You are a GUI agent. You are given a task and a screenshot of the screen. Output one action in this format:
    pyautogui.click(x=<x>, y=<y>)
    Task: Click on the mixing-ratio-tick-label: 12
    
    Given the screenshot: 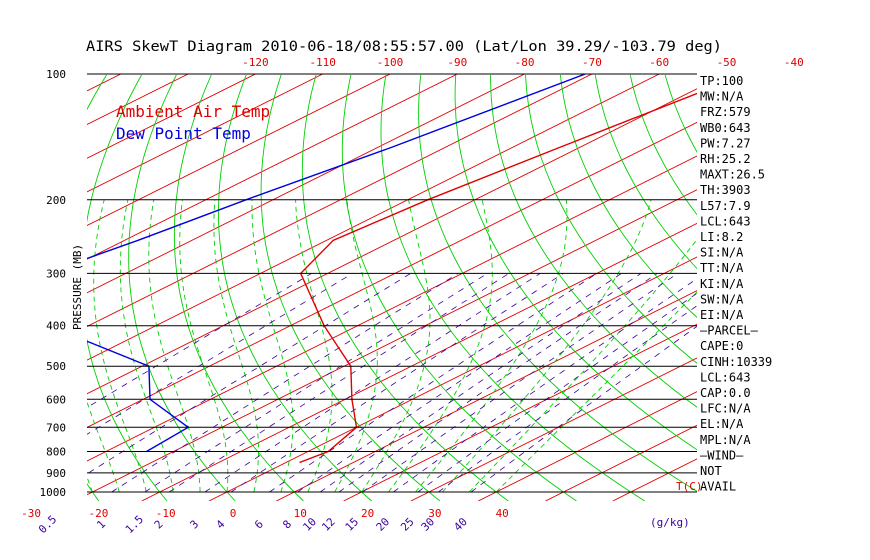 What is the action you would take?
    pyautogui.click(x=328, y=524)
    